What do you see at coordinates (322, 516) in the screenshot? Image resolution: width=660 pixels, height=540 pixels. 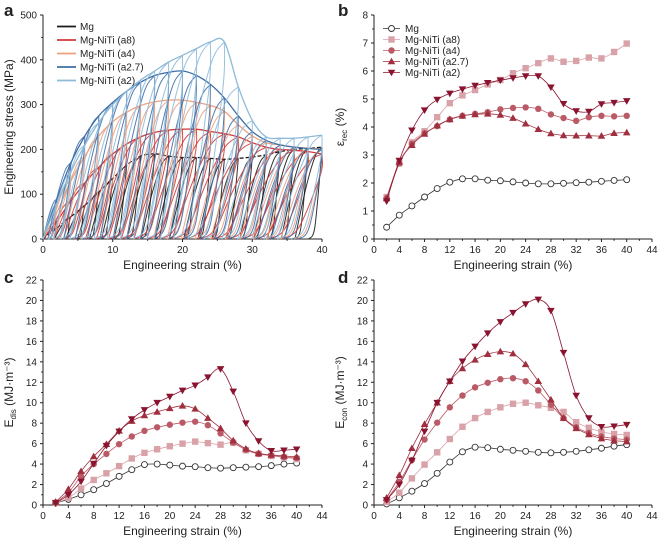 I see `x-tick-label: 44` at bounding box center [322, 516].